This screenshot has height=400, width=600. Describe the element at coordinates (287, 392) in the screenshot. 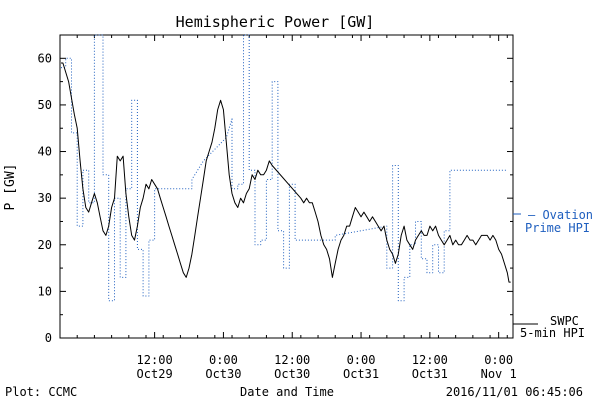

I see `x-axis-label: Date and Time` at that location.